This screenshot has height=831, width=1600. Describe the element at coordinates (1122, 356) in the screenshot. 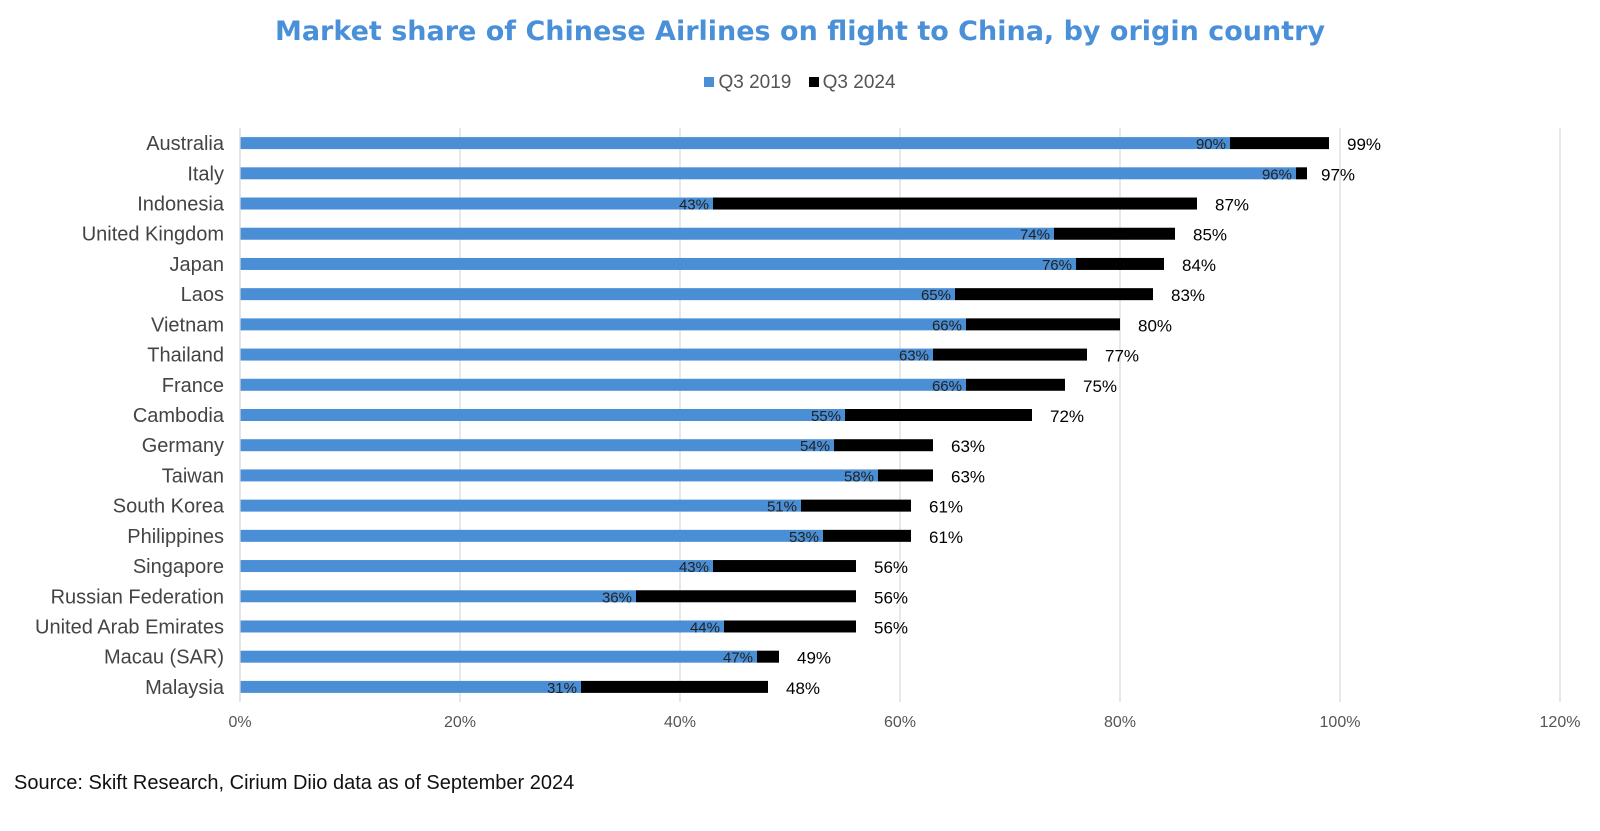

I see `data-label-q3-2024: 77%` at that location.